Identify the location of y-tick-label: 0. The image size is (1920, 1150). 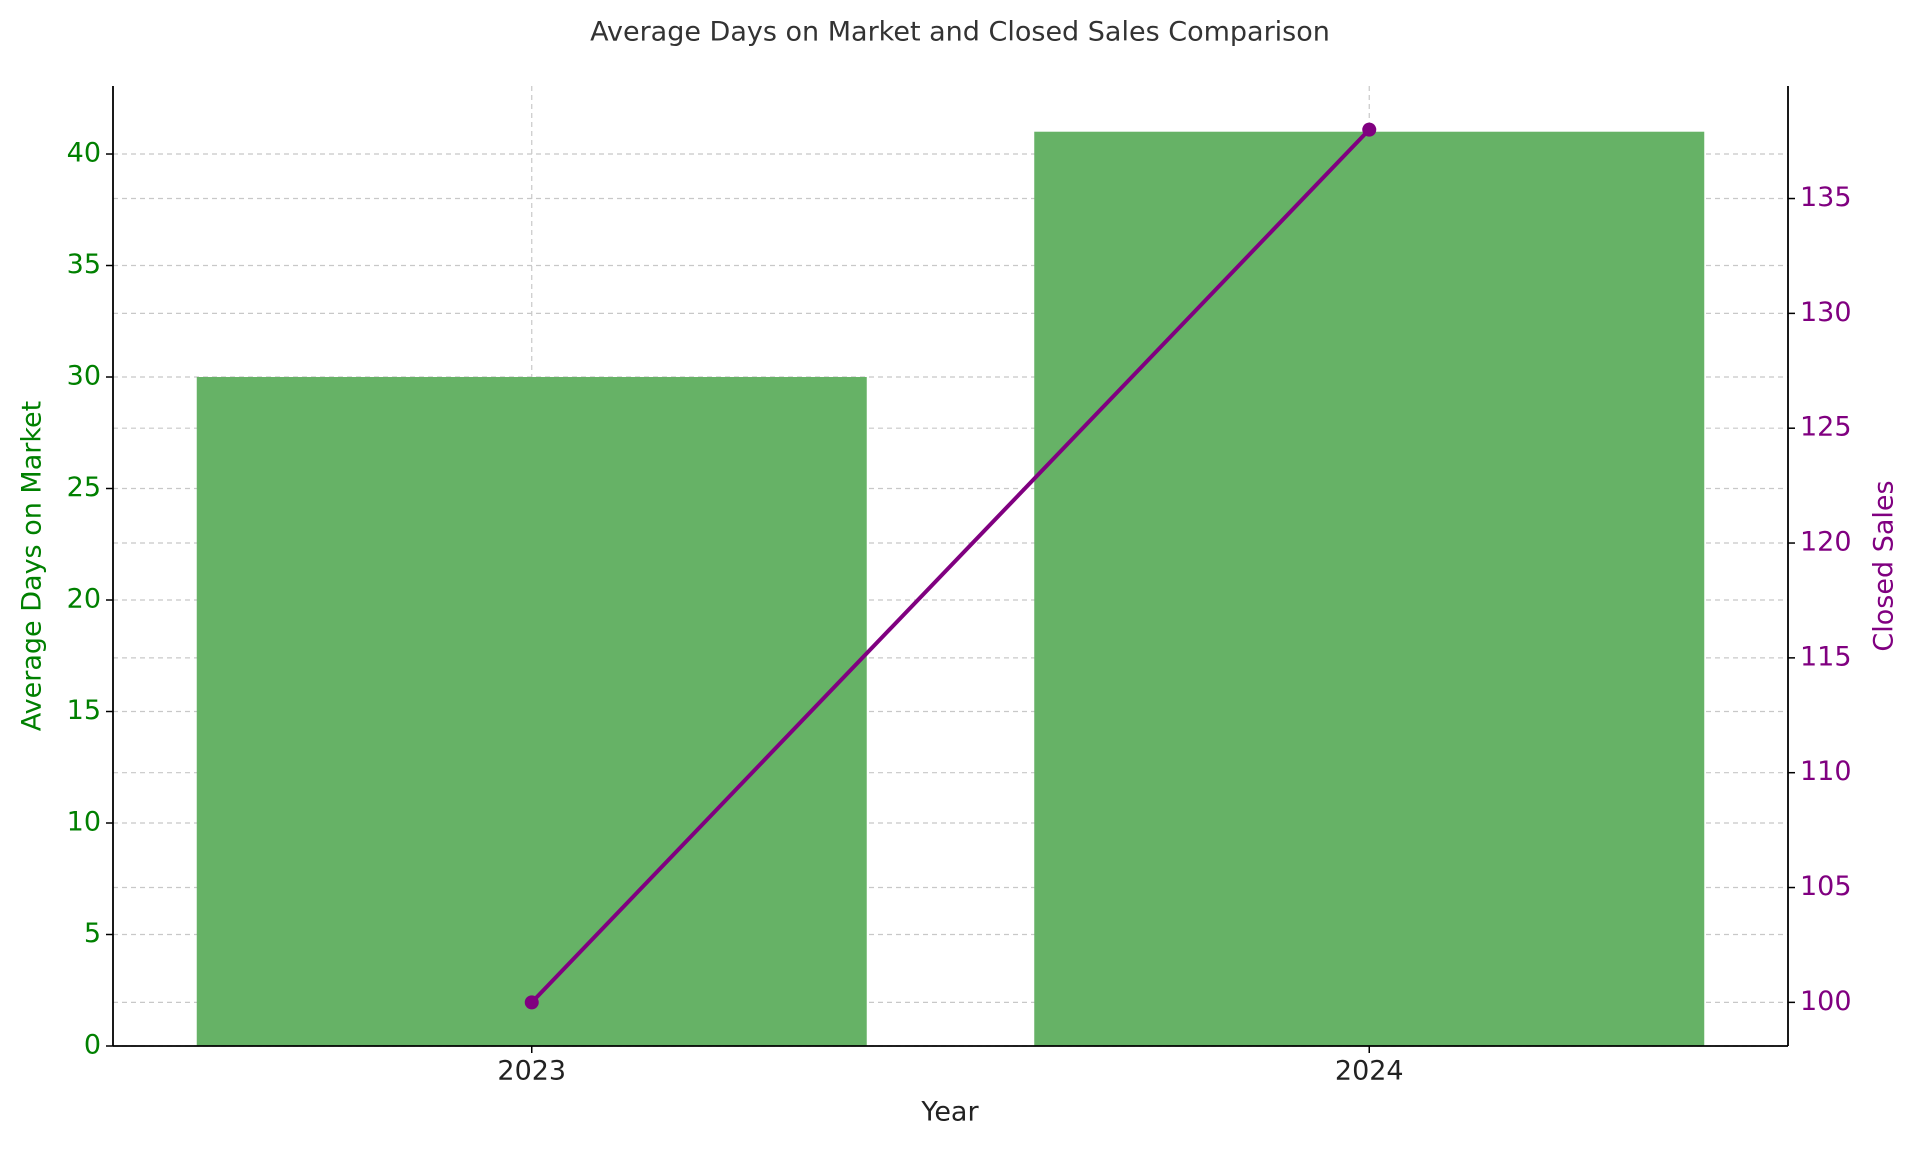
(92, 1045).